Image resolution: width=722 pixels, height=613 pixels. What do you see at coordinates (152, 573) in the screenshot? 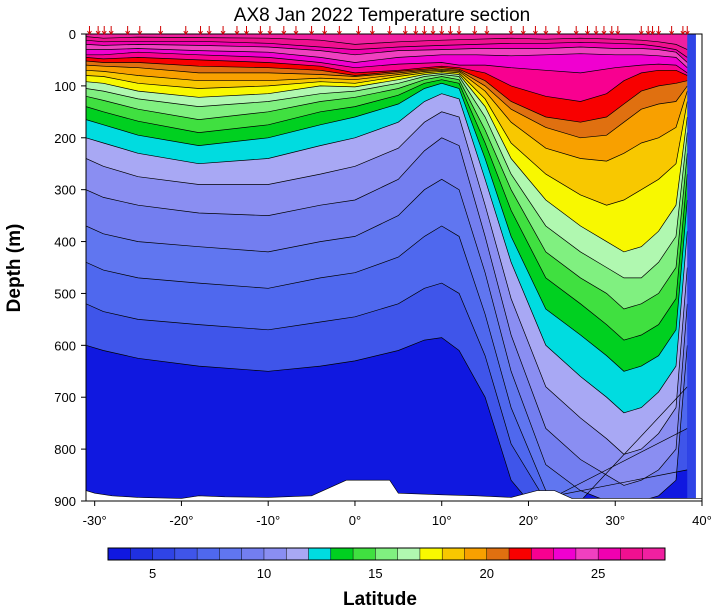
I see `colorbar-tick-label: 5` at bounding box center [152, 573].